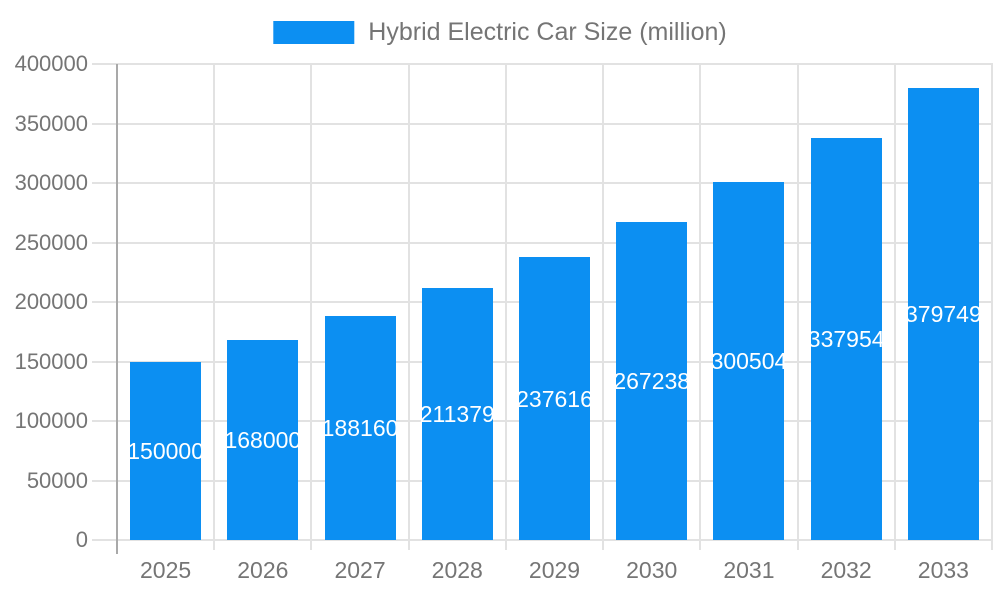 This screenshot has width=1000, height=600. I want to click on y-axis-tick-label: 200000, so click(51, 301).